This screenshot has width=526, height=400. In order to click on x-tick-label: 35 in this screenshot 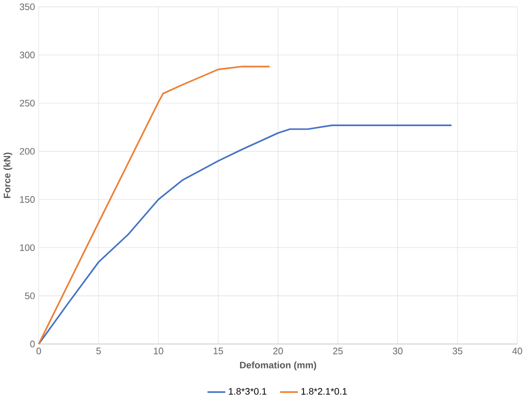, I will do `click(457, 351)`.